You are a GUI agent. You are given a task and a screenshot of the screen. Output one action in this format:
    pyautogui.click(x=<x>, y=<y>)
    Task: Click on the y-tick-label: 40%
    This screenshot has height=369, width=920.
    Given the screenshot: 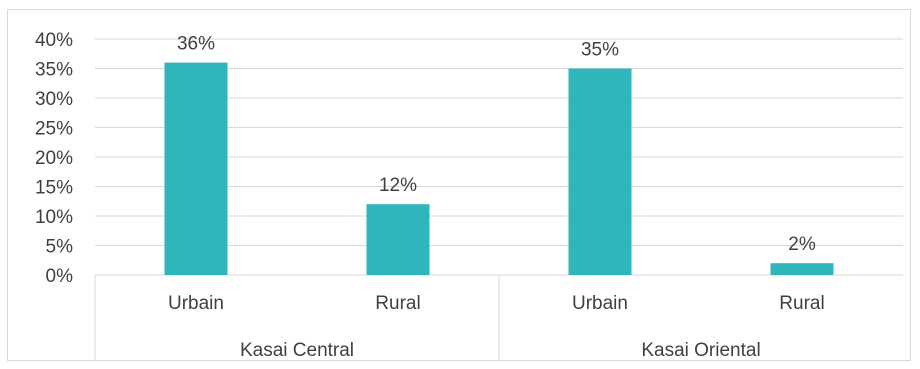 What is the action you would take?
    pyautogui.click(x=54, y=40)
    